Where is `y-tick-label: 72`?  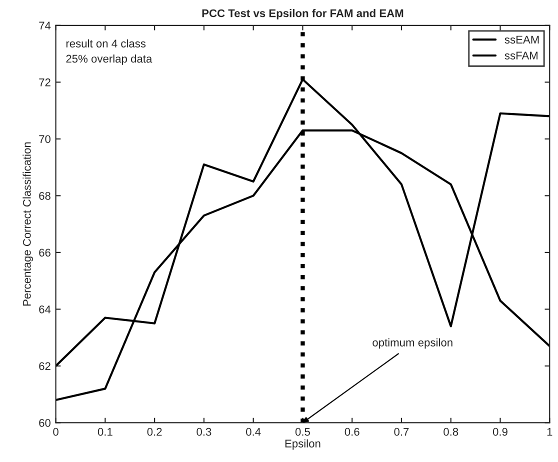
y-tick-label: 72 is located at coordinates (44, 82).